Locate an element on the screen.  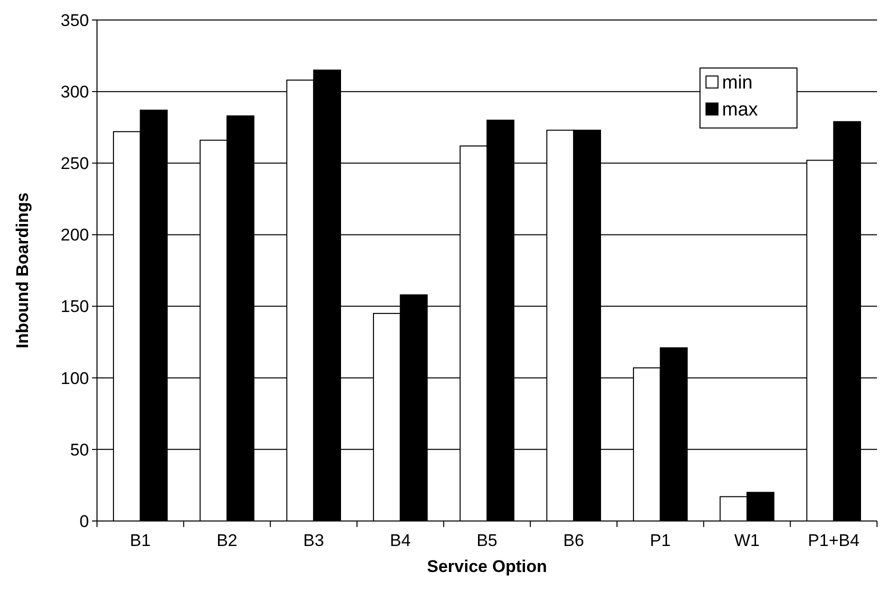
y-axis-title: Inbound Boardings is located at coordinates (22, 270).